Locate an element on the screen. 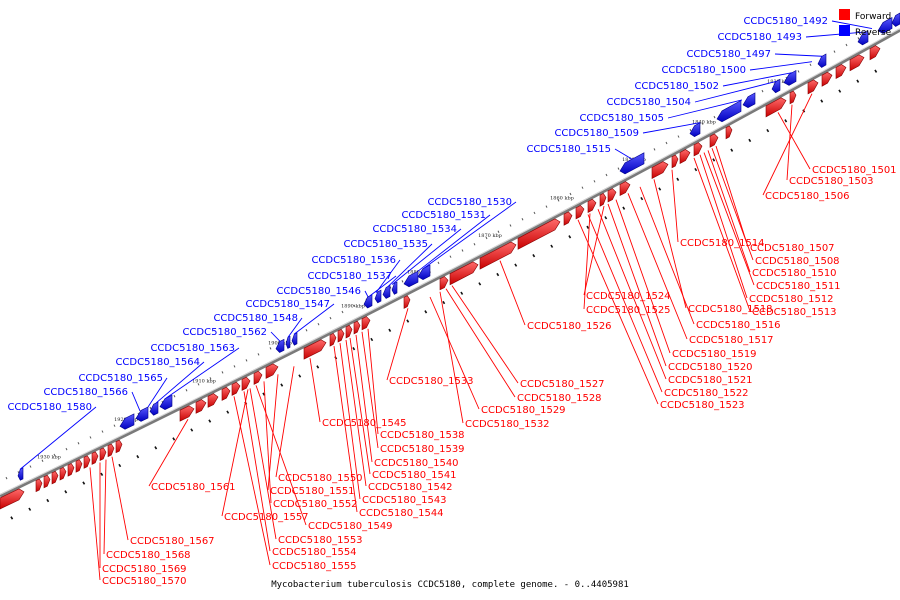 Image resolution: width=900 pixels, height=600 pixels. gene-label: CCDC5180_1492 is located at coordinates (785, 21).